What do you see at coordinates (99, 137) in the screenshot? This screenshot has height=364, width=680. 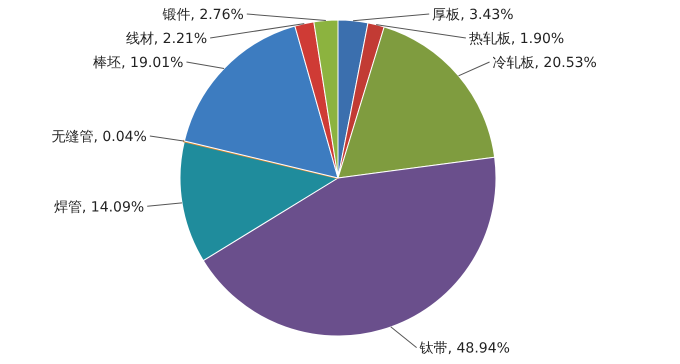 I see `slice-label: 无缝管, 0.04%` at bounding box center [99, 137].